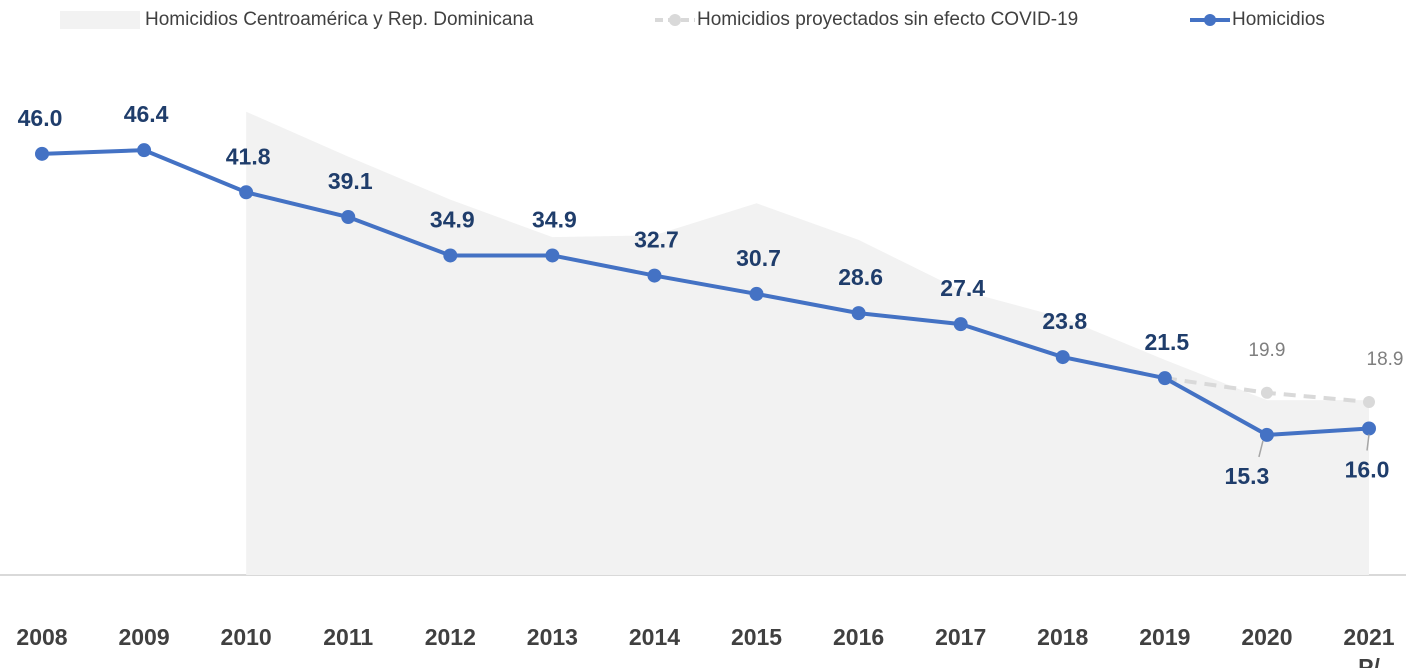 The image size is (1406, 668). What do you see at coordinates (1367, 470) in the screenshot?
I see `data-label: 16.0` at bounding box center [1367, 470].